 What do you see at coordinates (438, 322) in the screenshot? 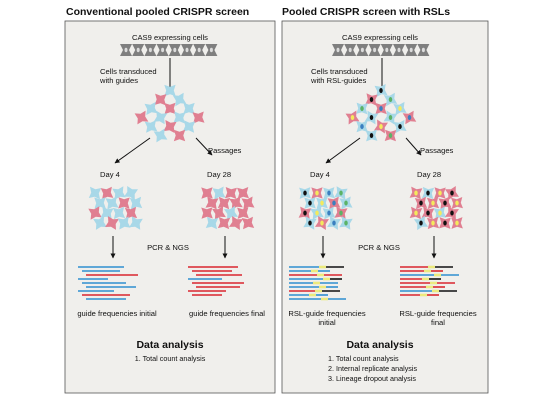
I see `right-freq-final-label-2: final` at bounding box center [438, 322].